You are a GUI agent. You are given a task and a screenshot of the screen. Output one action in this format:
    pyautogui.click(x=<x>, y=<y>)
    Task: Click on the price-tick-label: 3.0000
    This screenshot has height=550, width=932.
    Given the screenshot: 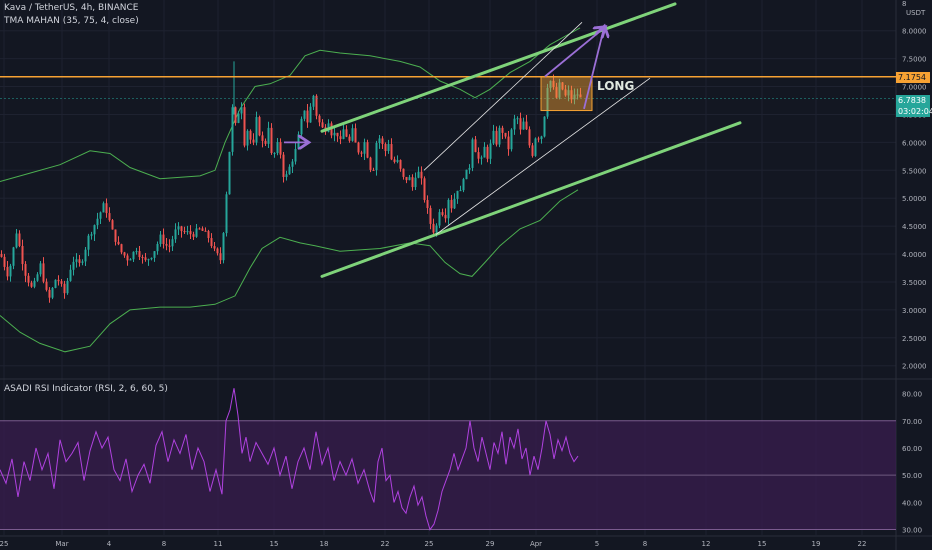 What is the action you would take?
    pyautogui.click(x=914, y=311)
    